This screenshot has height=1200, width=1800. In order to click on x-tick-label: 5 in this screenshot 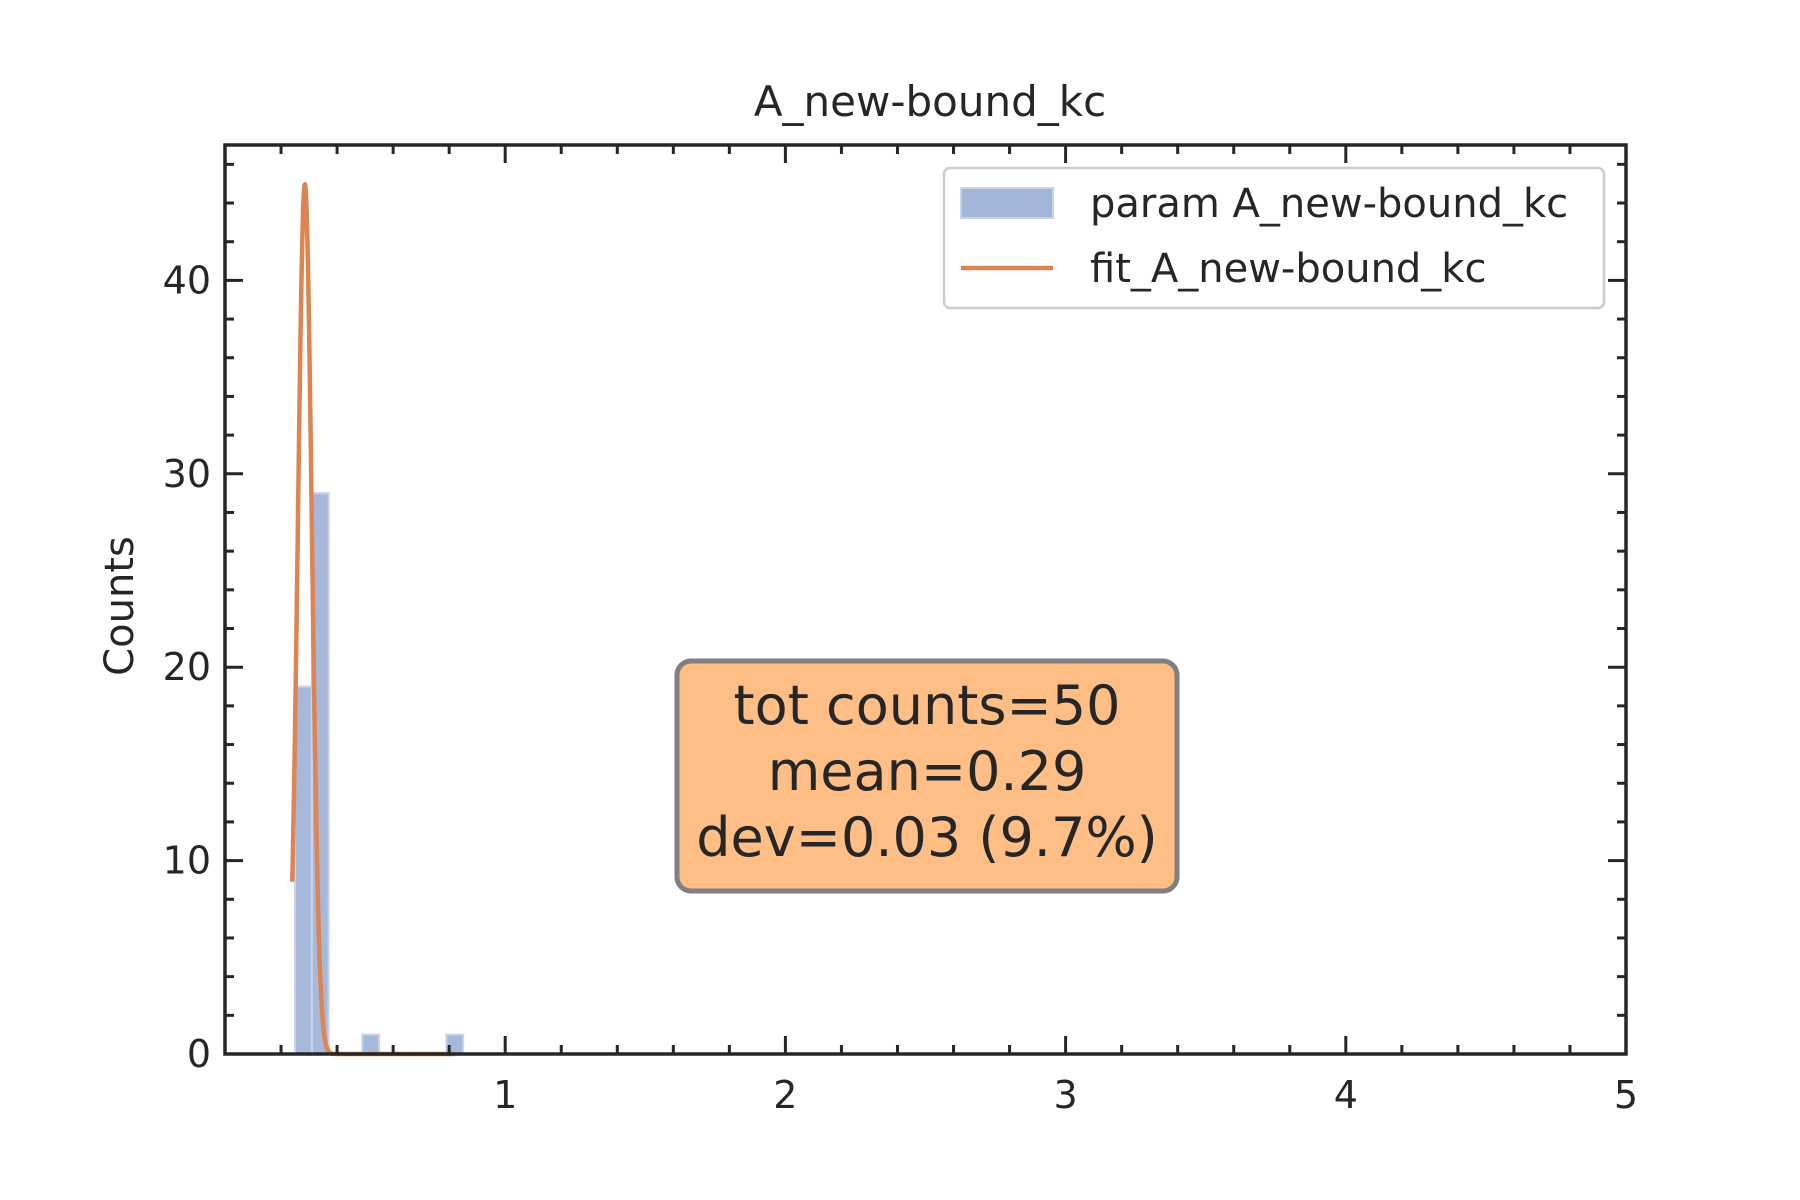, I will do `click(1626, 1095)`.